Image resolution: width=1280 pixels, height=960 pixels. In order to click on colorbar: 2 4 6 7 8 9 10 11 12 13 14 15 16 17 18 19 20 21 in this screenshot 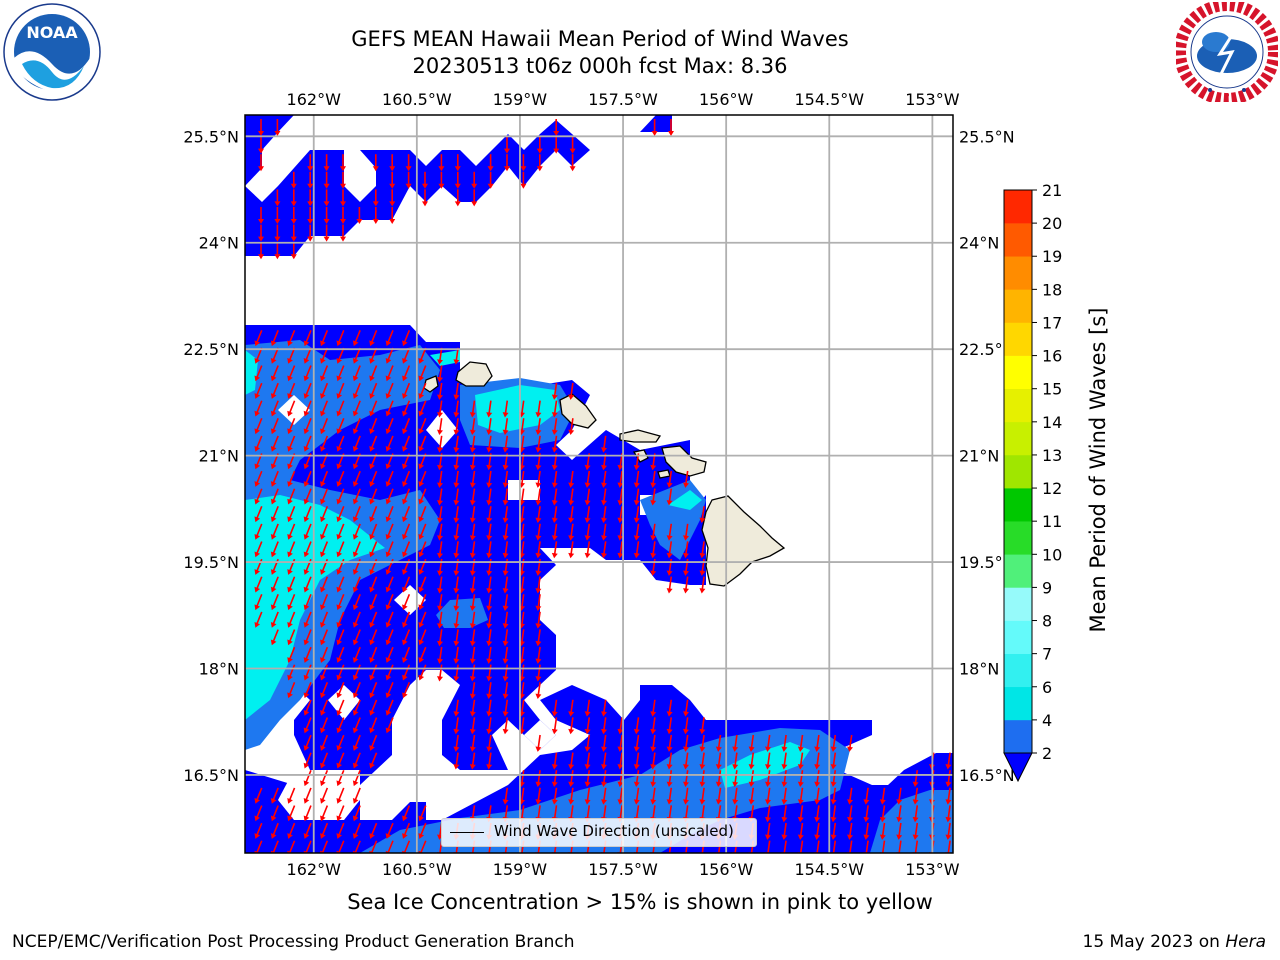, I will do `click(1032, 482)`.